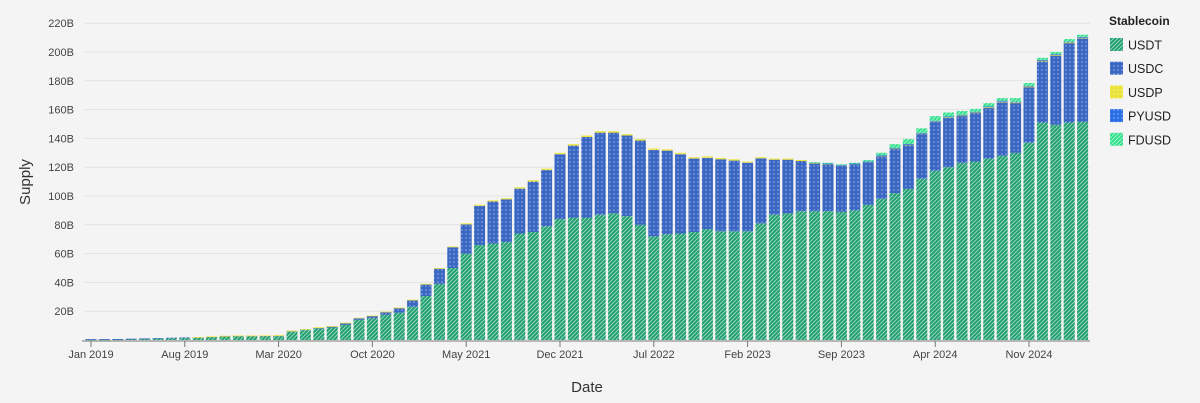 The height and width of the screenshot is (403, 1200). What do you see at coordinates (654, 355) in the screenshot?
I see `x-tick-label: Jul 2022` at bounding box center [654, 355].